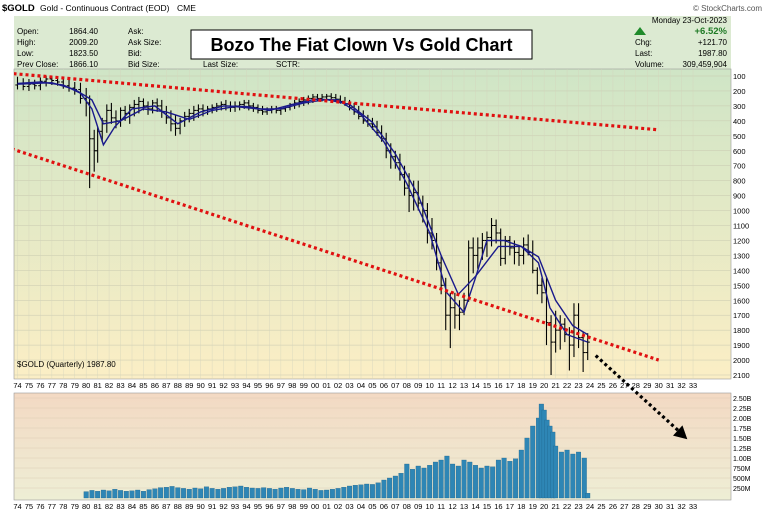 This screenshot has height=518, width=765. Describe the element at coordinates (75, 506) in the screenshot. I see `date-tick-label: 79` at that location.